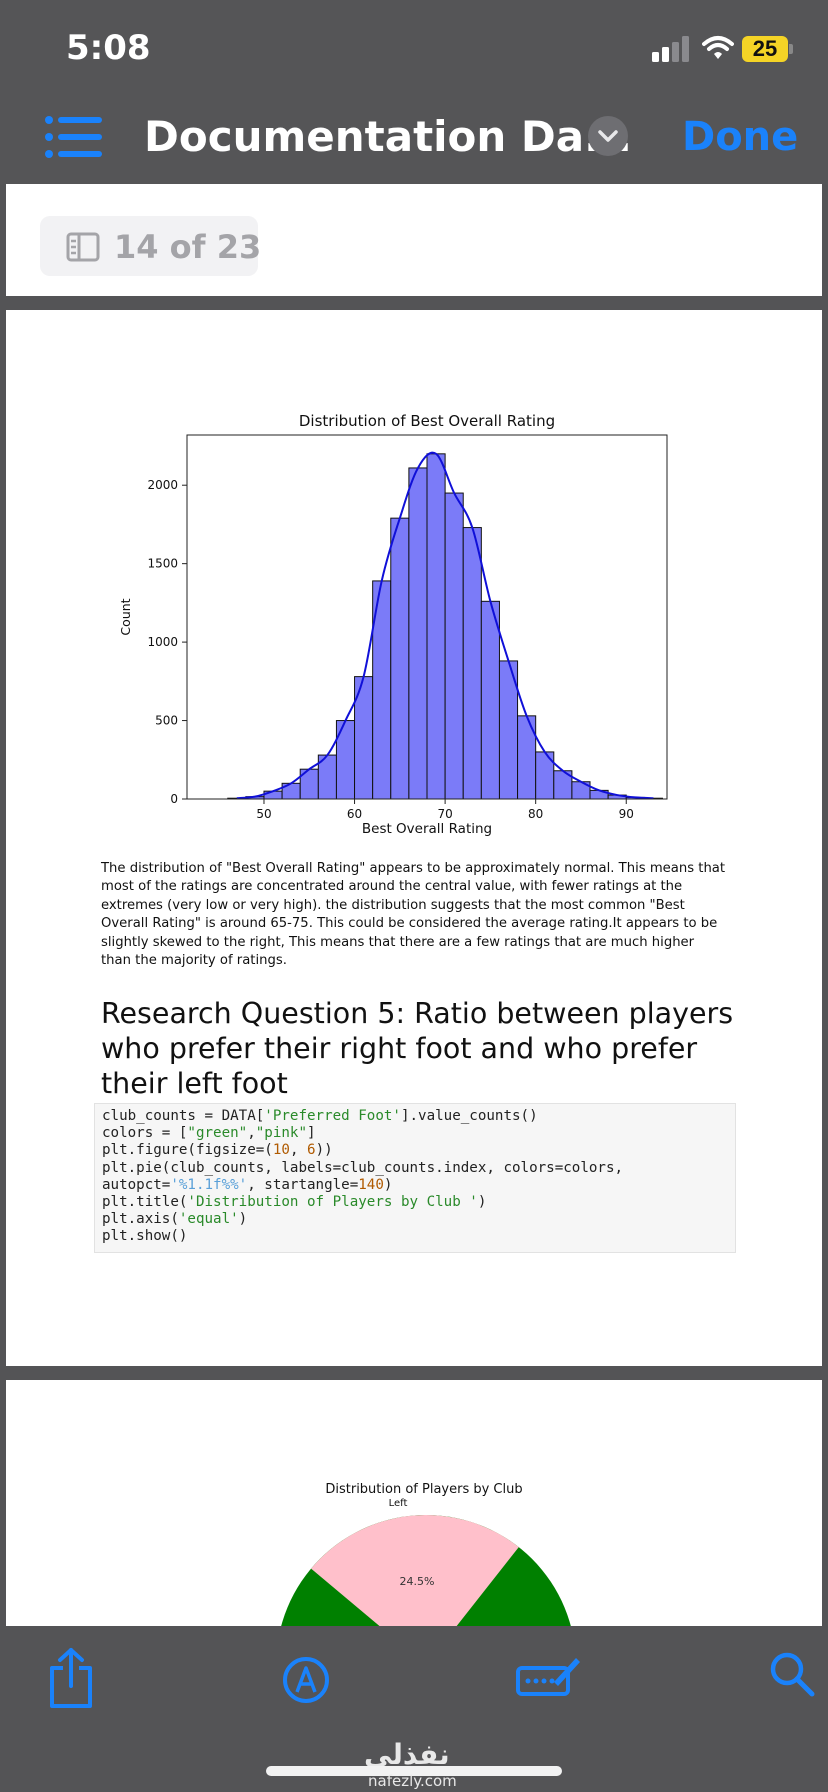  I want to click on kde-line, so click(445, 625).